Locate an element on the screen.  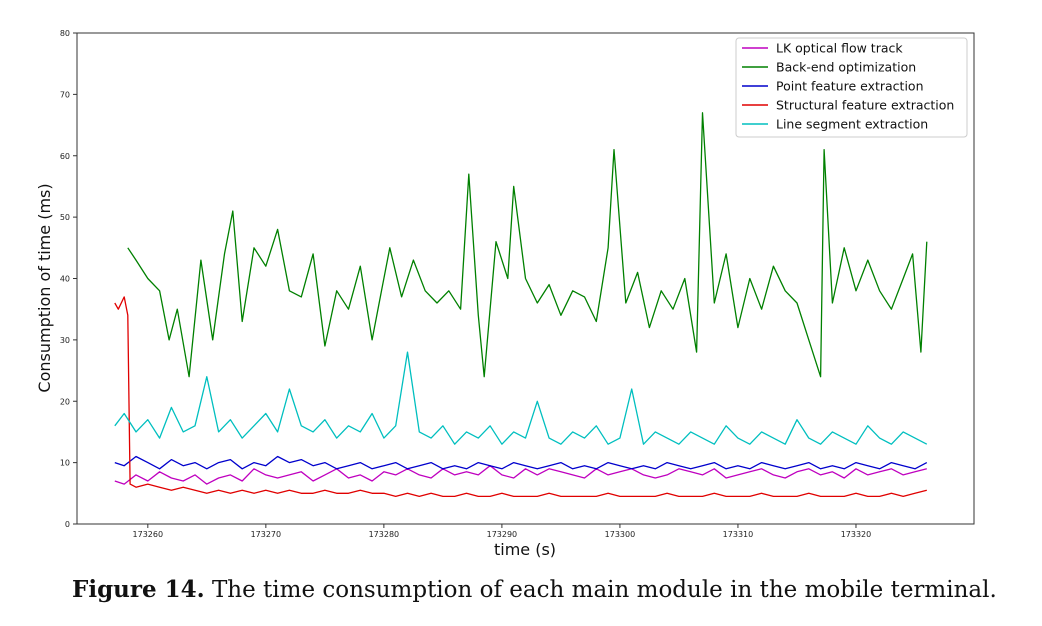
x-tick-label: 173320 is located at coordinates (856, 534).